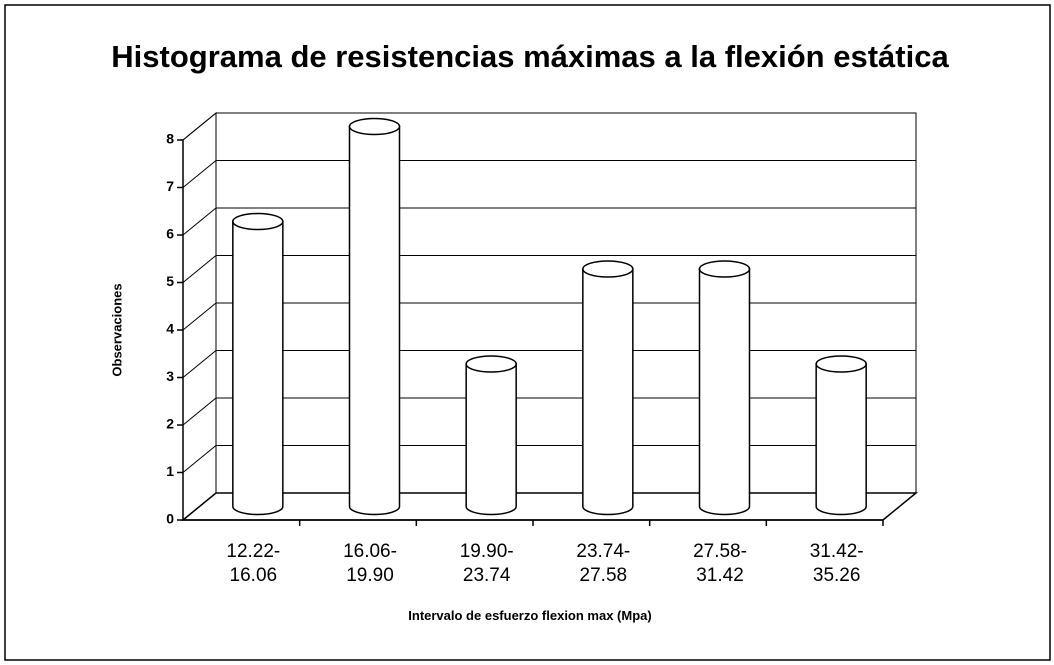  I want to click on y-tick-label: 2, so click(170, 424).